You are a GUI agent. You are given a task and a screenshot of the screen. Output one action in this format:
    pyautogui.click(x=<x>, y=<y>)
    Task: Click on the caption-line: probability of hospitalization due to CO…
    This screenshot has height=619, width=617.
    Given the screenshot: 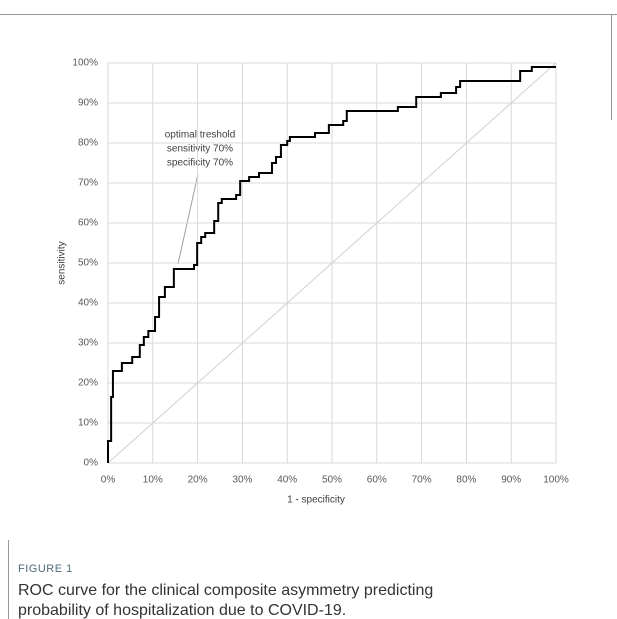 What is the action you would take?
    pyautogui.click(x=182, y=610)
    